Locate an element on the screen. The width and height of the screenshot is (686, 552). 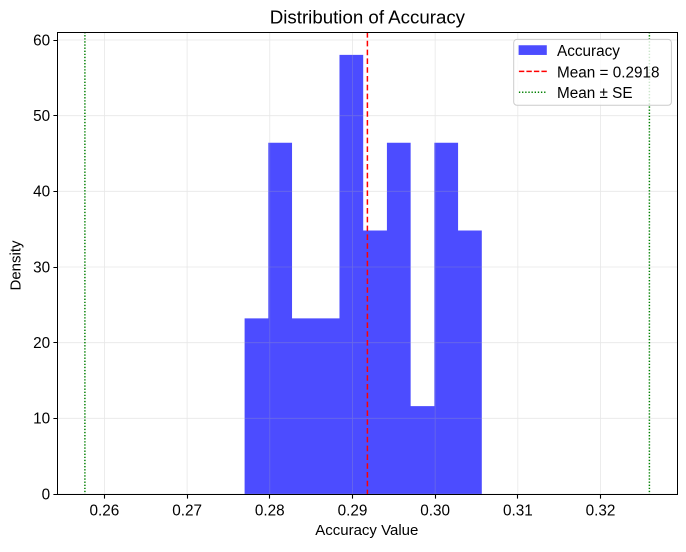
svg-text: 20 is located at coordinates (41, 343).